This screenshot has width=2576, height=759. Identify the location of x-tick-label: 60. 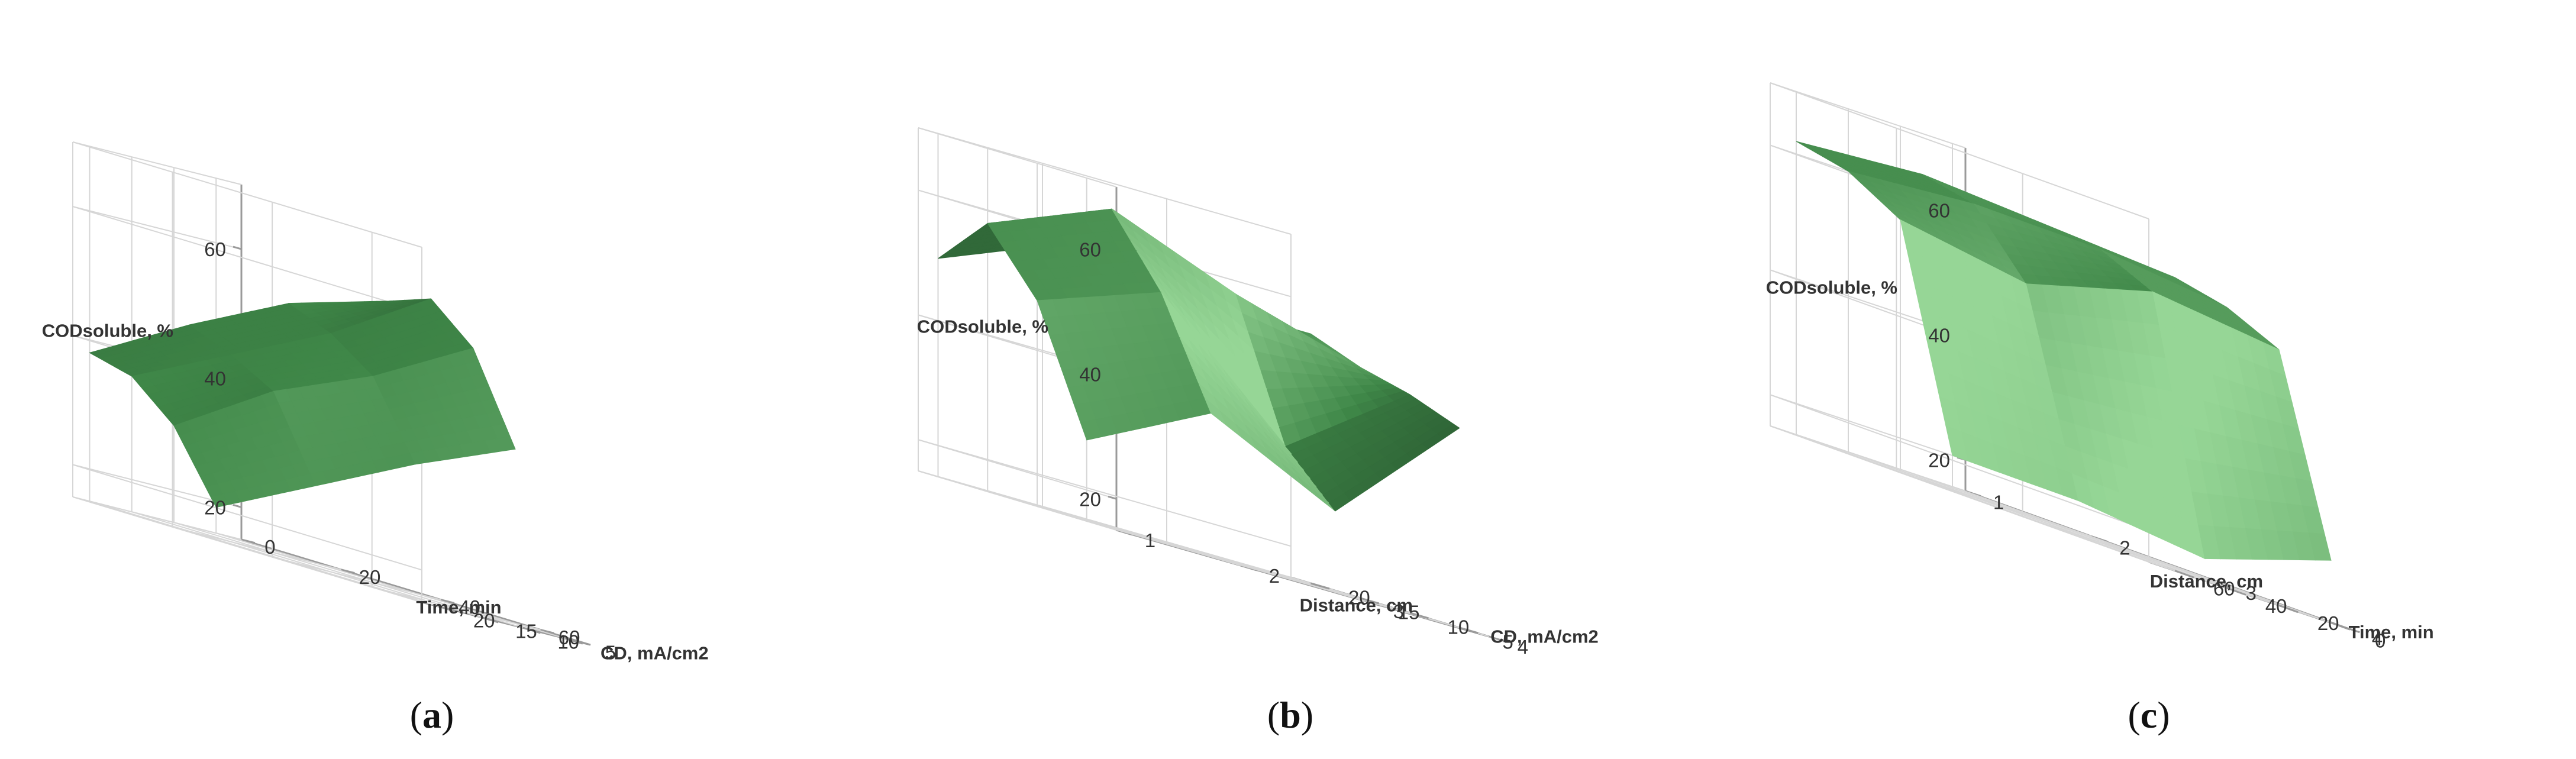
(569, 637).